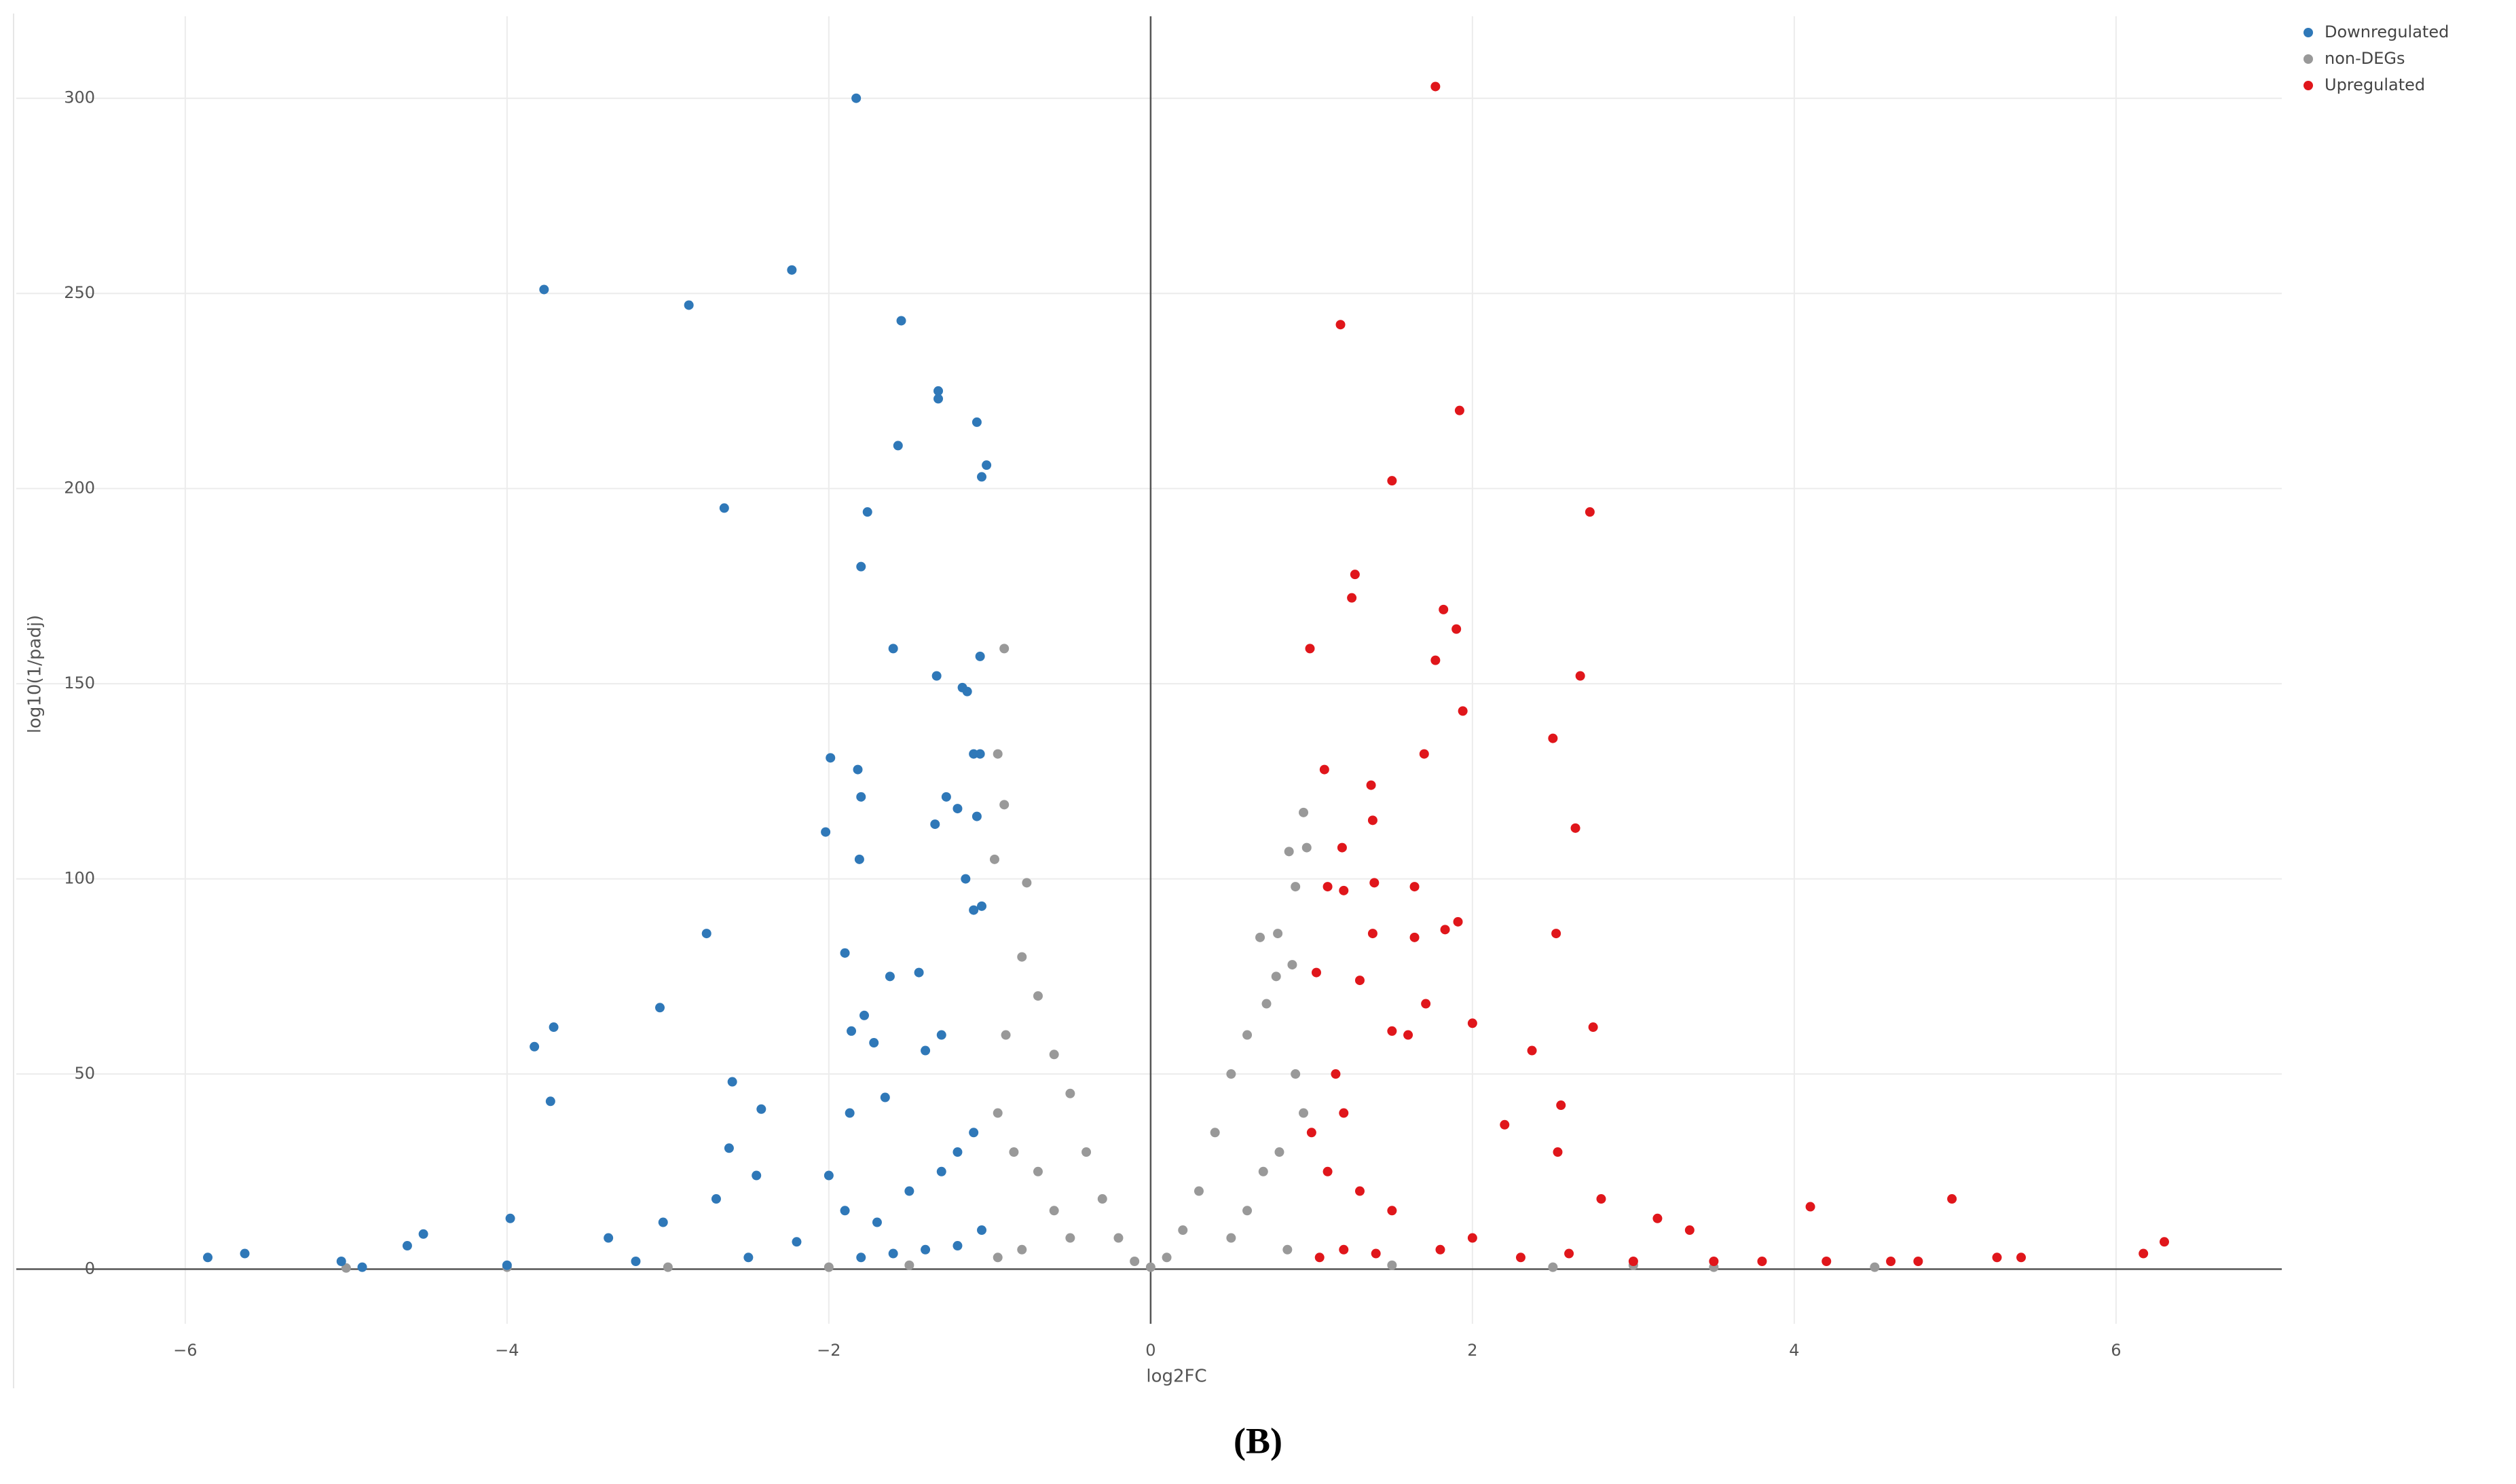 This screenshot has width=2516, height=1484. Describe the element at coordinates (1472, 1351) in the screenshot. I see `x-tick-label: 2` at that location.